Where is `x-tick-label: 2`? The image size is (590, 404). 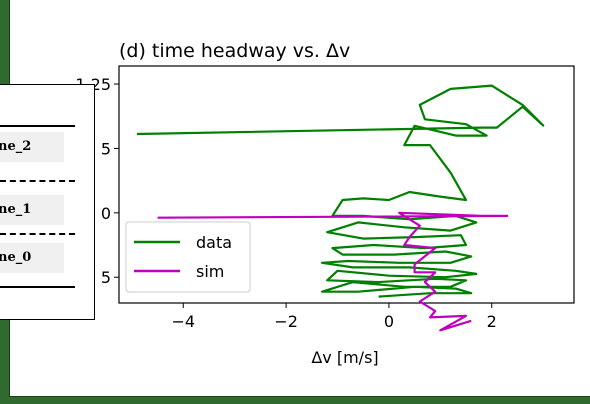
x-tick-label: 2 is located at coordinates (492, 321).